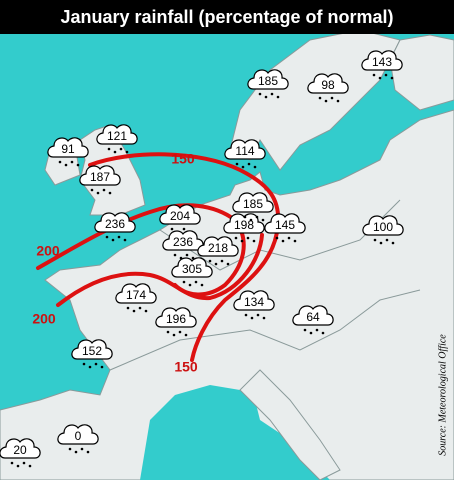 The width and height of the screenshot is (454, 480). What do you see at coordinates (44, 319) in the screenshot?
I see `isoline-label: 200` at bounding box center [44, 319].